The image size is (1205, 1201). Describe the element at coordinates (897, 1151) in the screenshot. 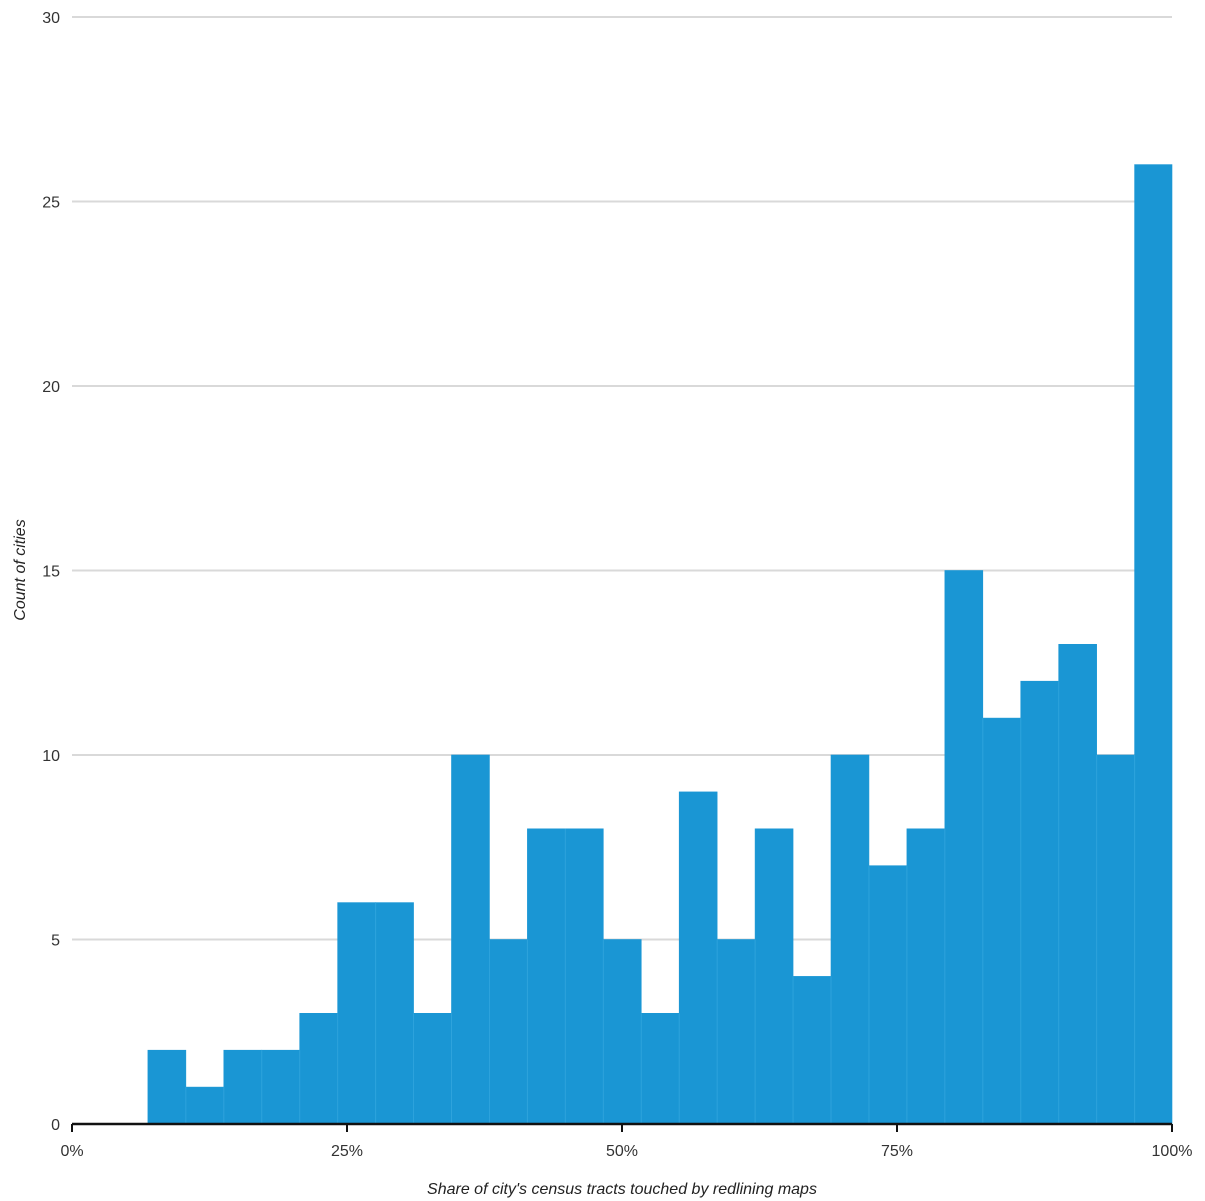

I see `x-tick-label: 75%` at that location.